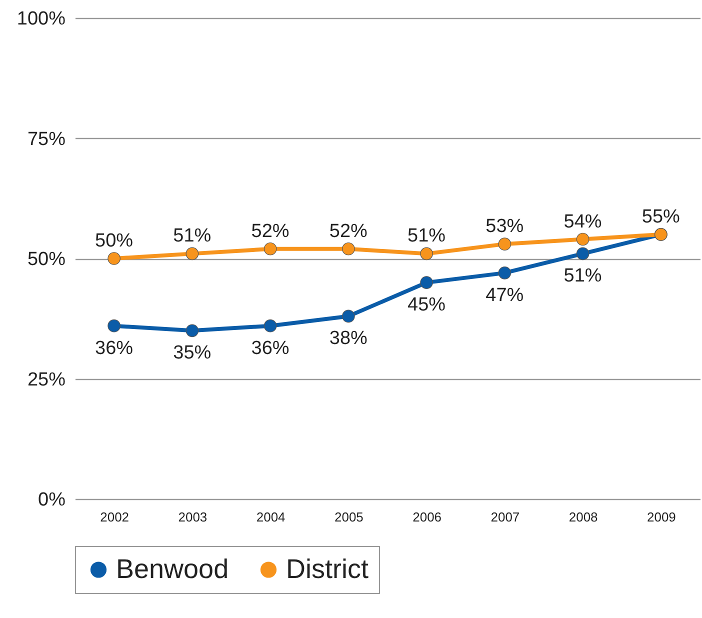 The width and height of the screenshot is (702, 618). Describe the element at coordinates (661, 517) in the screenshot. I see `x-tick-label: 2009` at that location.